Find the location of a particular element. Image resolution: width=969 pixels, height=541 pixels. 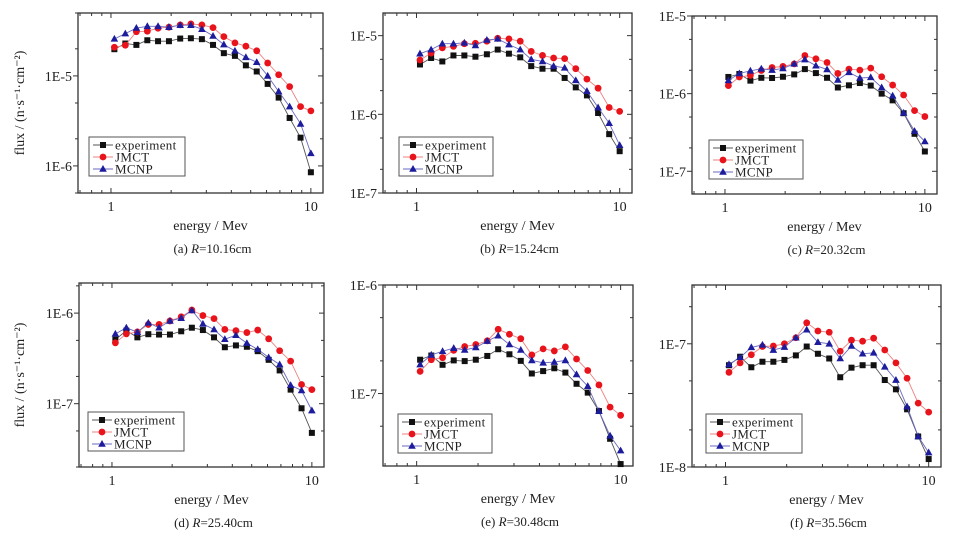

y-tick-label: 1E-7 is located at coordinates (363, 194).